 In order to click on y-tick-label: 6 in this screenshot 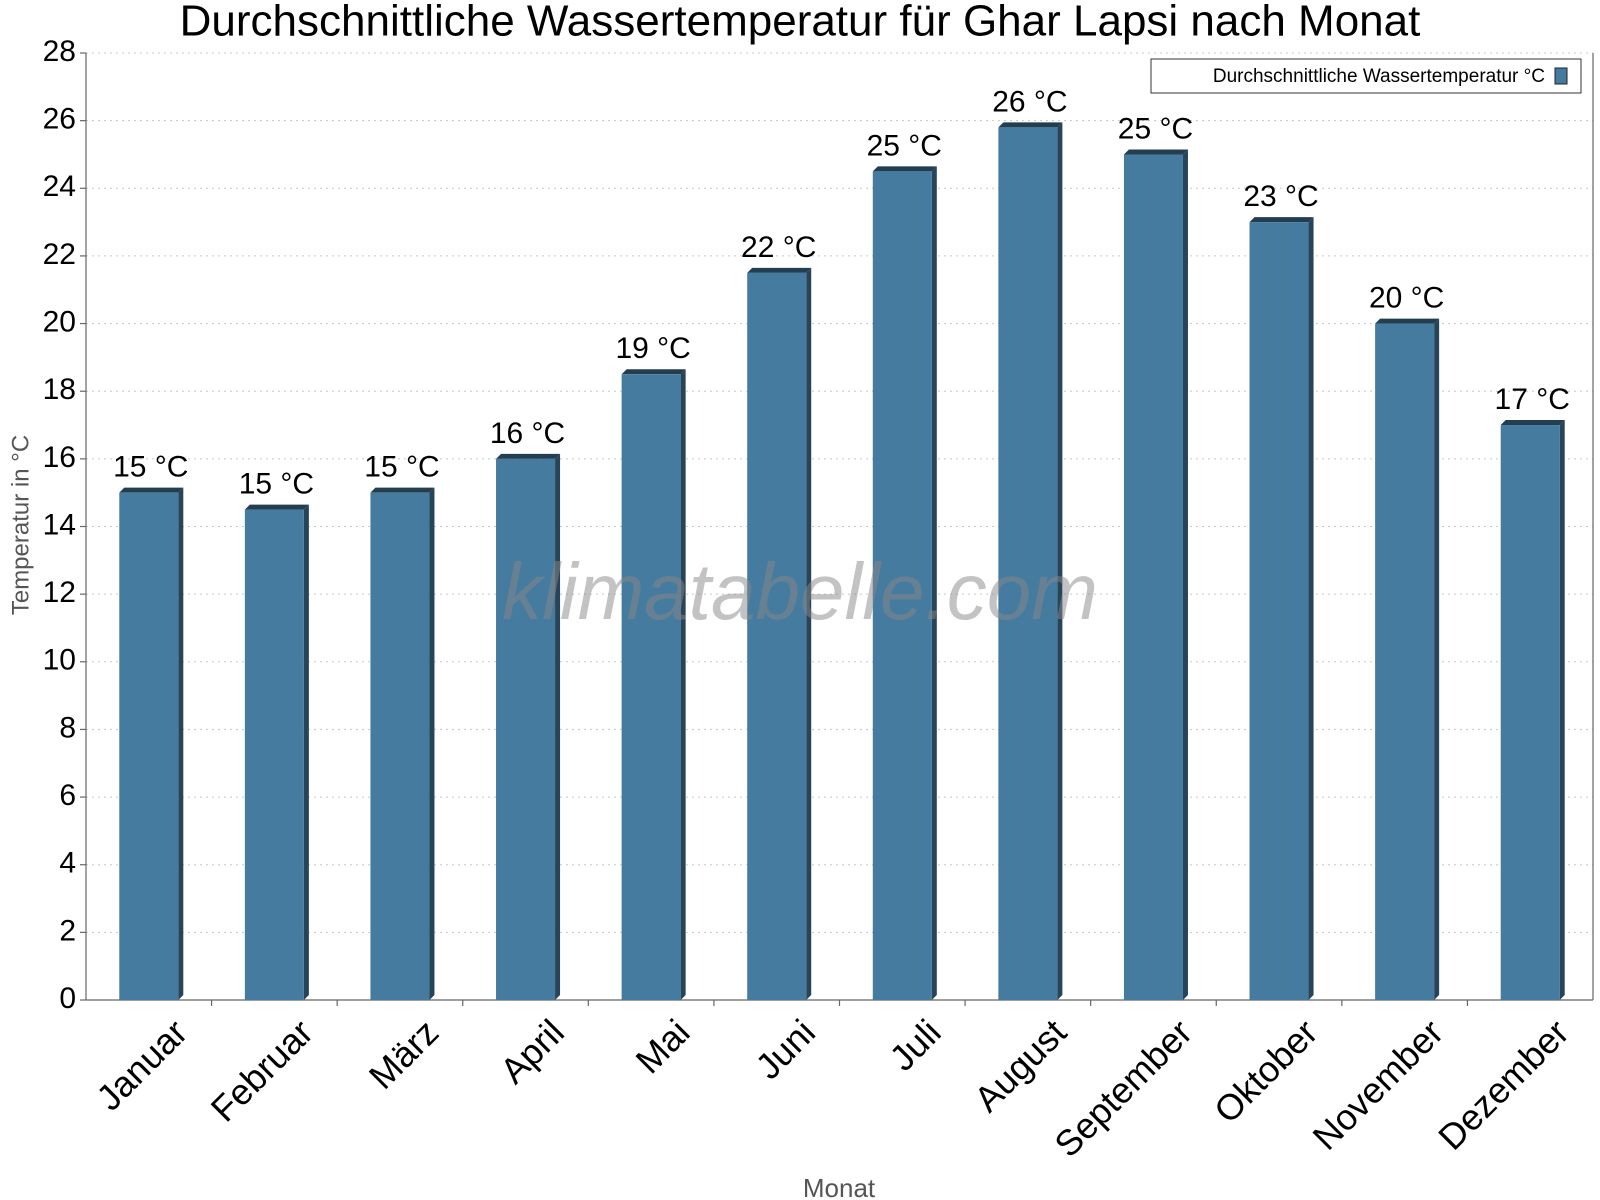, I will do `click(67, 795)`.